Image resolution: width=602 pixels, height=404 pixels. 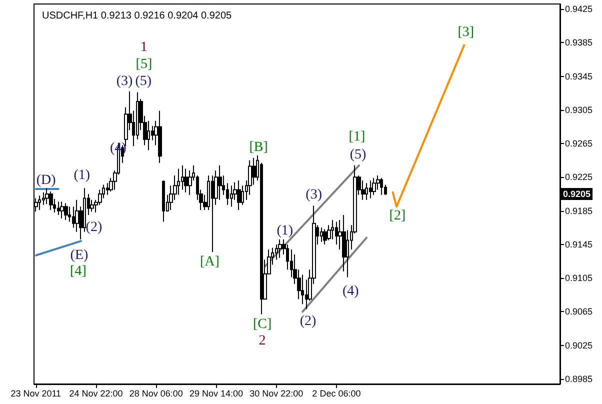 I want to click on annotation: [1], so click(x=357, y=137).